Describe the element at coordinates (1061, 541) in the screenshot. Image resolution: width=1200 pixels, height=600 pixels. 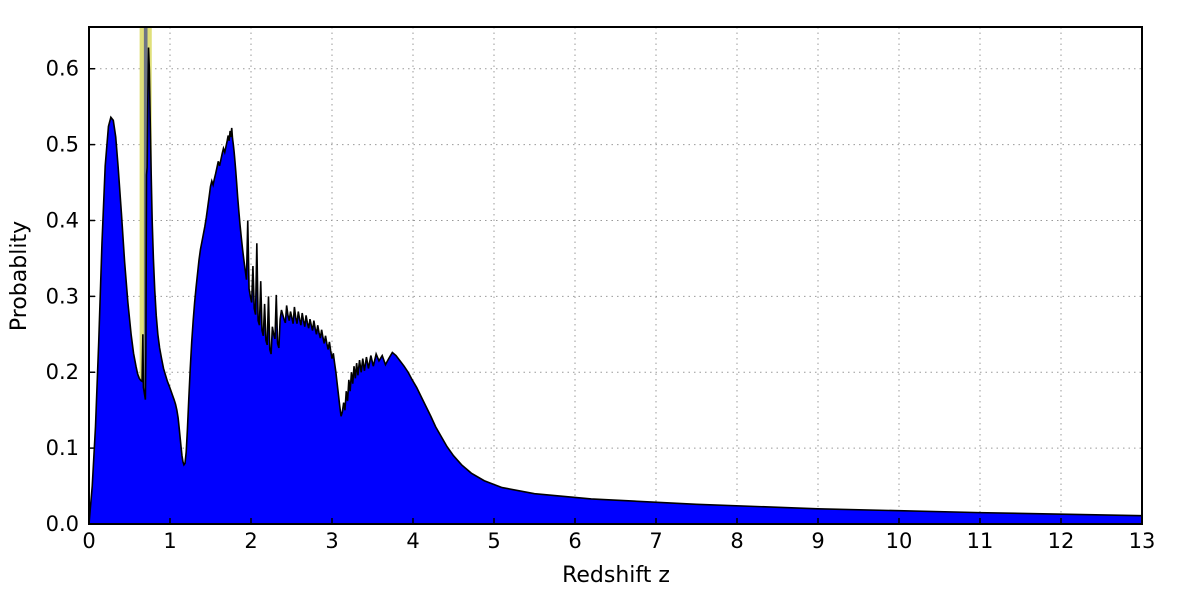
I see `x-tick-label: 12` at that location.